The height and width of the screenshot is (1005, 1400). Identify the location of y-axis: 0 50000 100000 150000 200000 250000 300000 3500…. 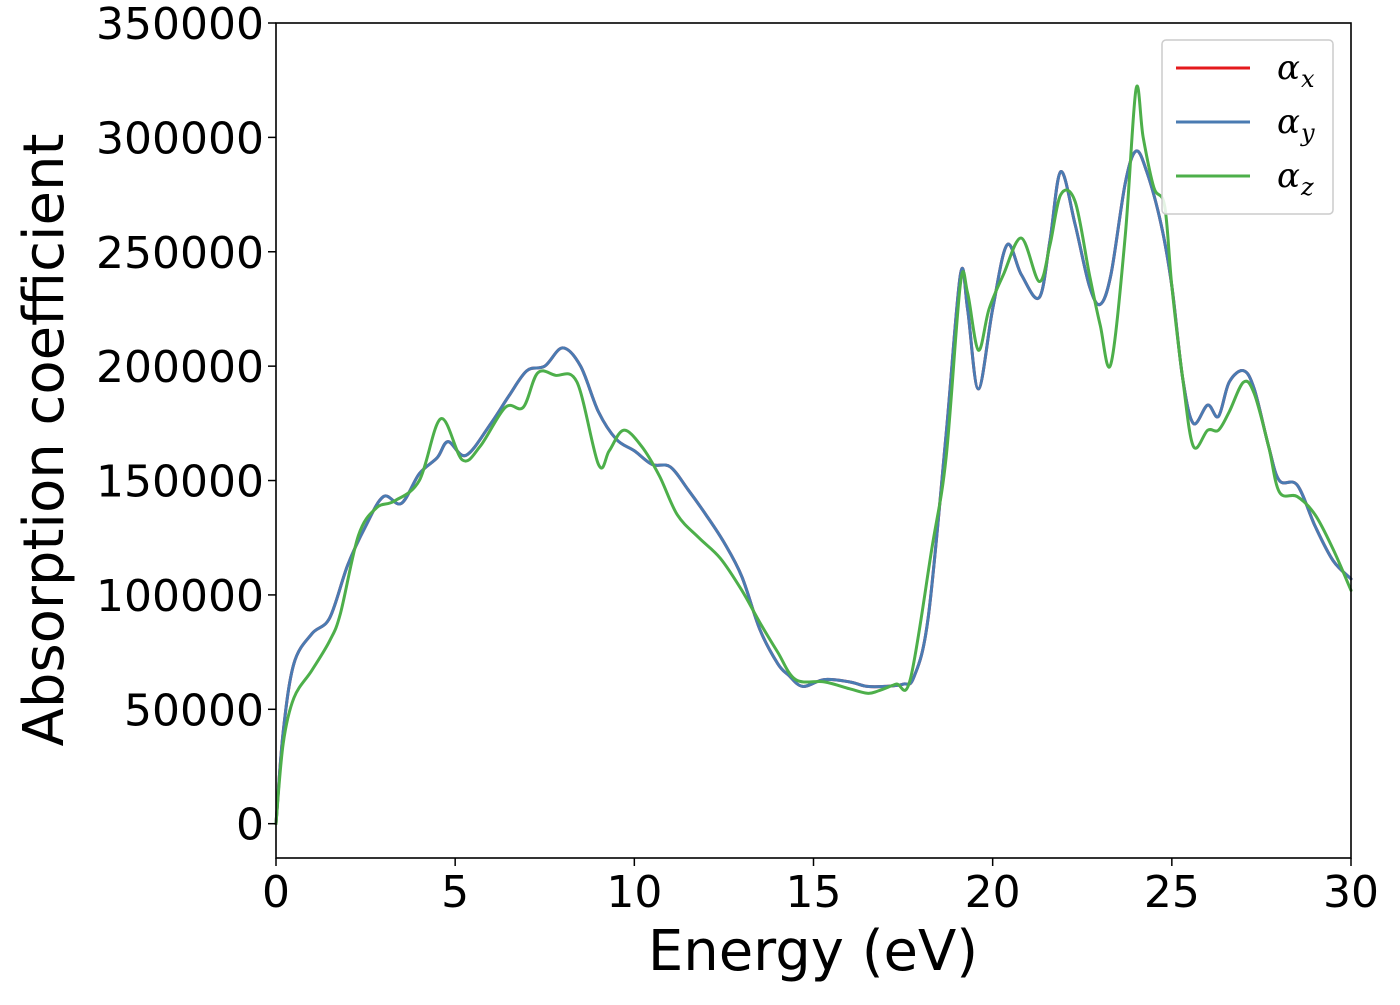
(186, 425).